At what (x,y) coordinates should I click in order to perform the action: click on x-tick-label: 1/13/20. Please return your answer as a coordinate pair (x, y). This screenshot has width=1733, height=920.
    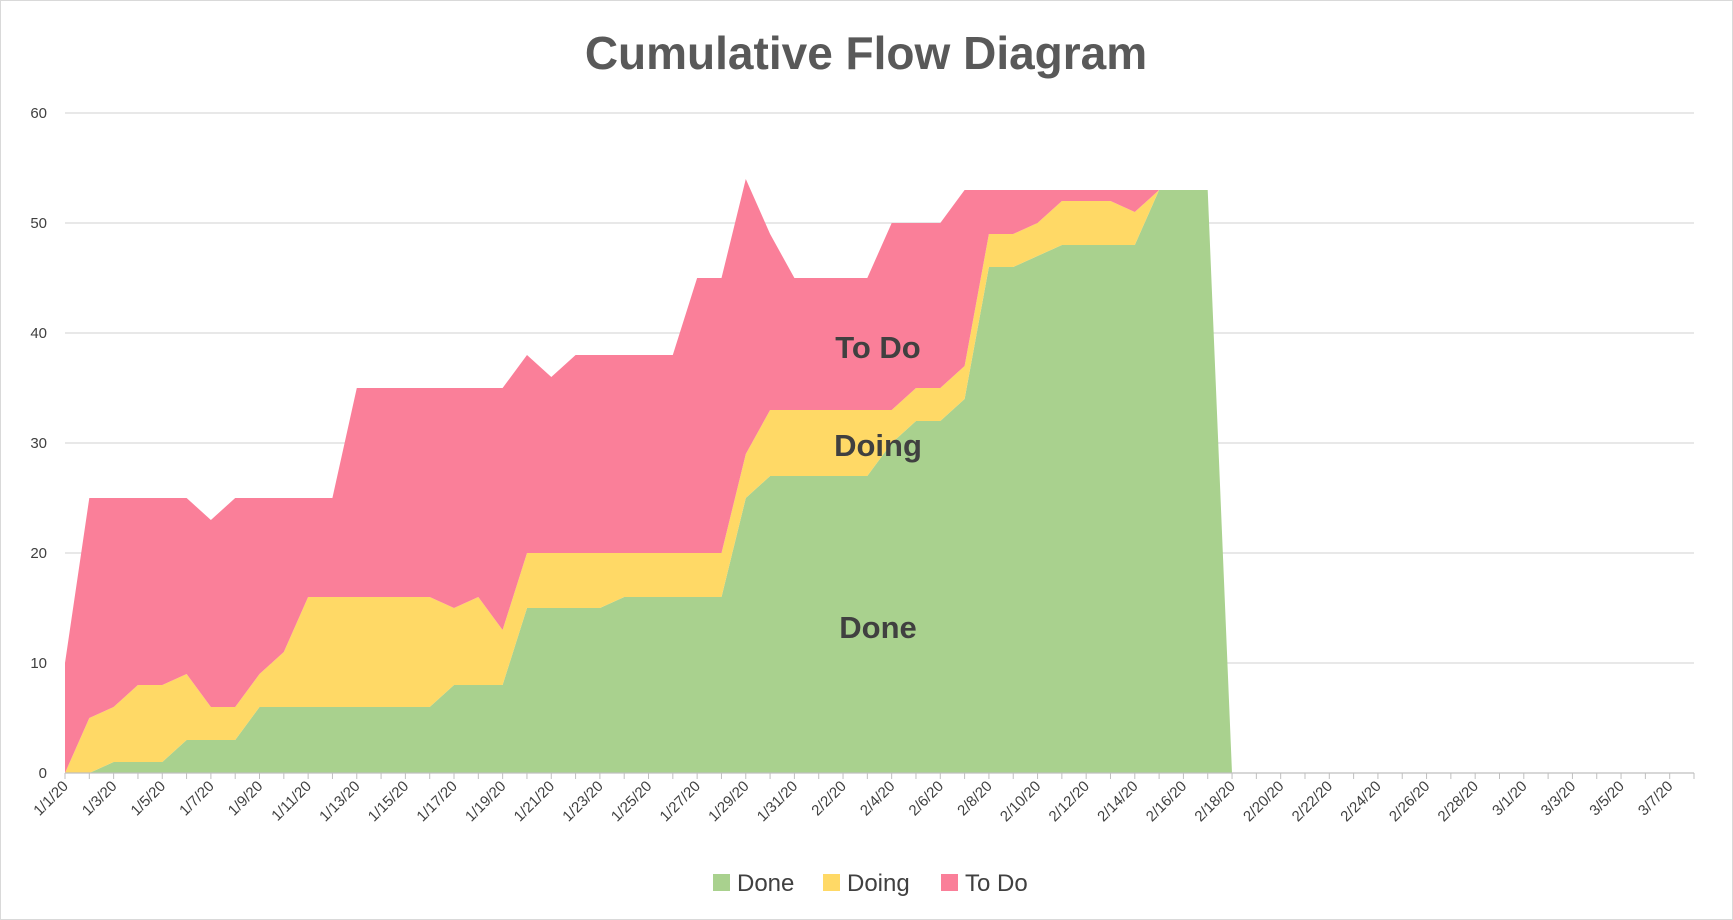
    Looking at the image, I should click on (339, 801).